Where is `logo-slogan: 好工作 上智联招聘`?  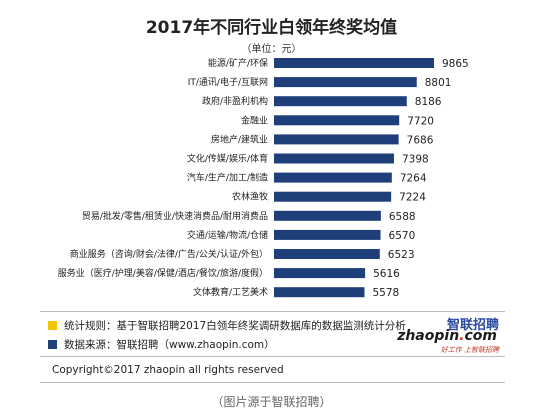 logo-slogan: 好工作 上智联招聘 is located at coordinates (469, 350).